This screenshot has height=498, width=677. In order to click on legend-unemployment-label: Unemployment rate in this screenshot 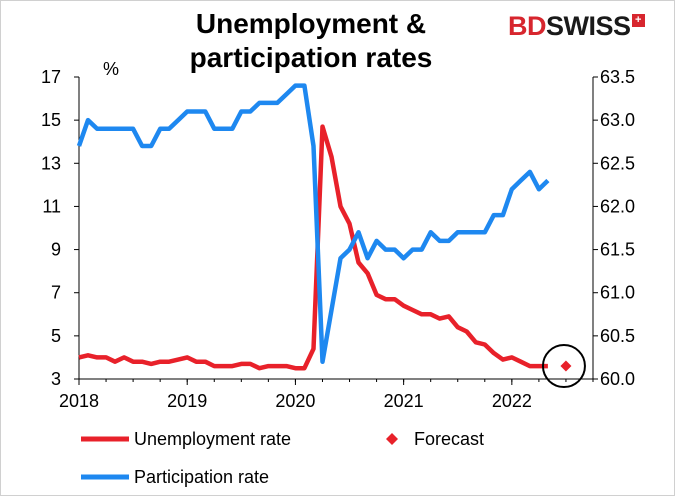, I will do `click(212, 439)`.